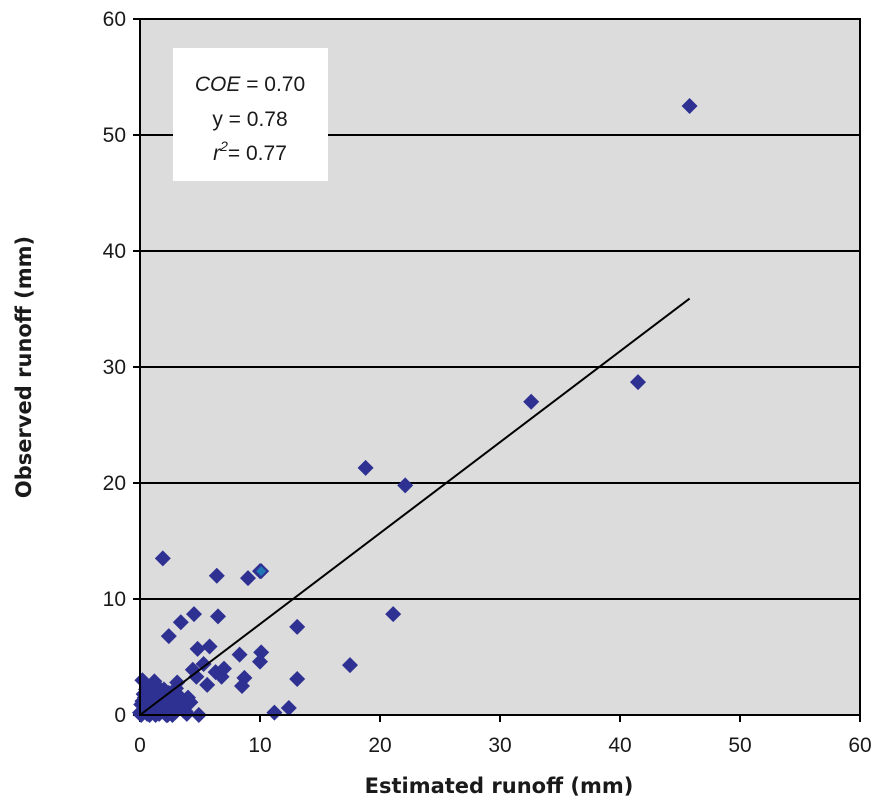  What do you see at coordinates (114, 251) in the screenshot?
I see `y-tick-label: 40` at bounding box center [114, 251].